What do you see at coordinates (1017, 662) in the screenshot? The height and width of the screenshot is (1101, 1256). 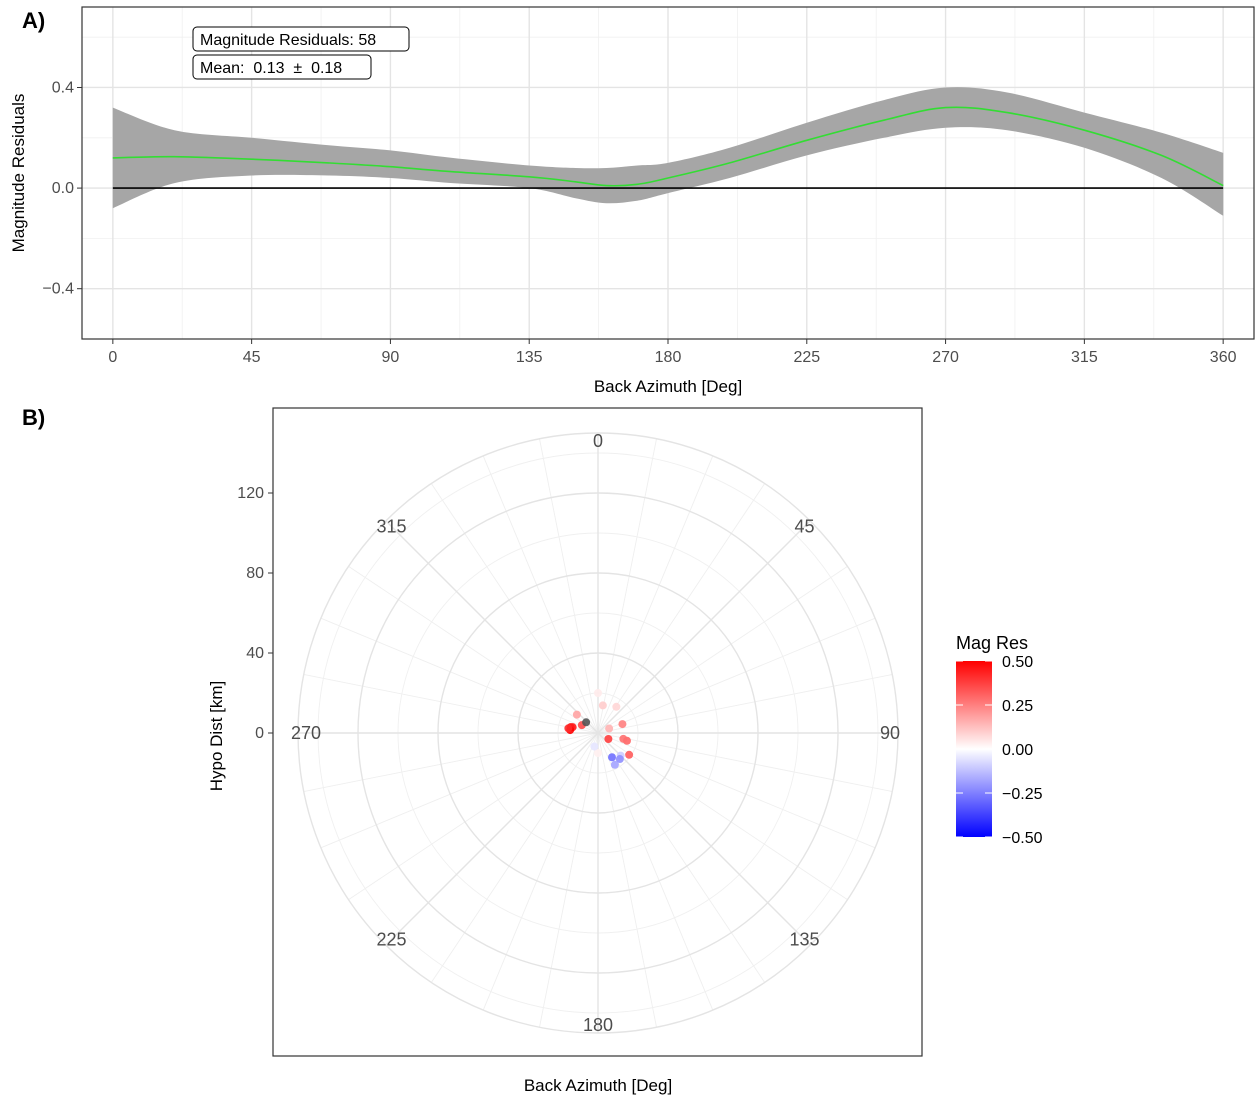 I see `legend-tick-label: 0.50` at bounding box center [1017, 662].